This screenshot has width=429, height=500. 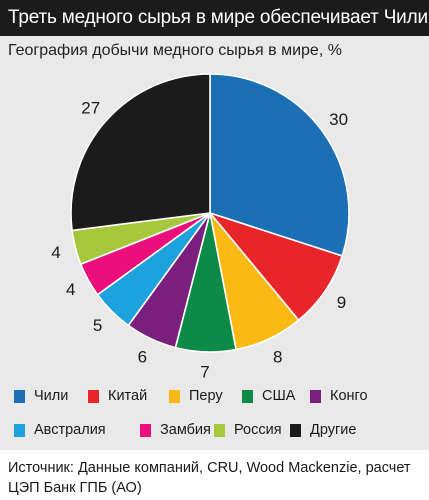 I want to click on legend-item-peru: Перу, so click(x=196, y=396).